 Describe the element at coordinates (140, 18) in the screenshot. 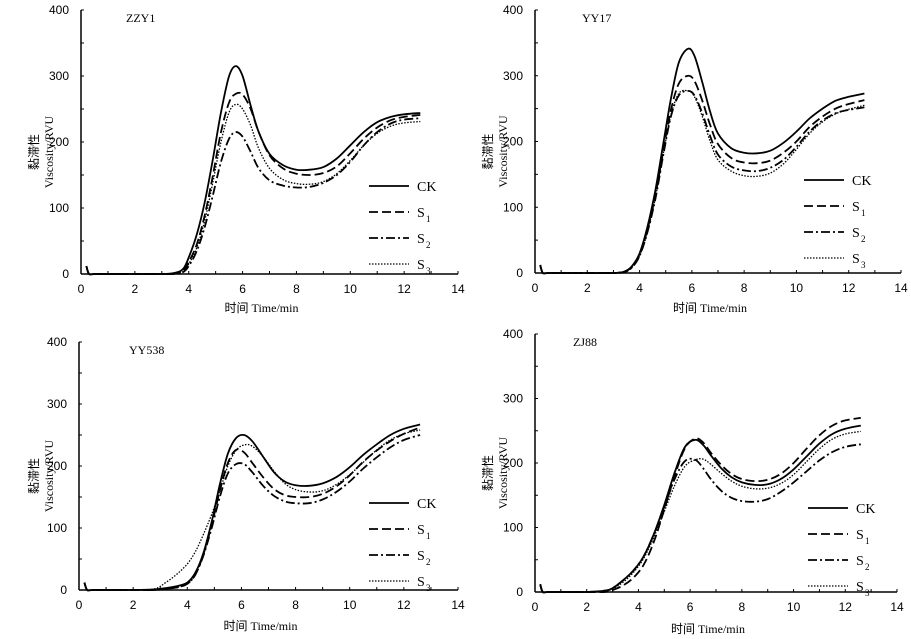

I see `panel-title: ZZY1` at that location.